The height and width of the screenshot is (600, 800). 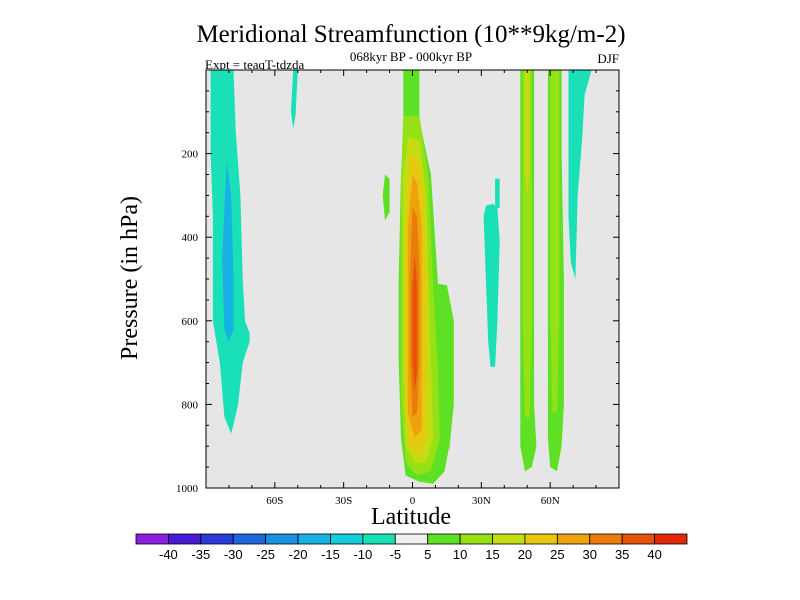 What do you see at coordinates (411, 547) in the screenshot?
I see `colorbar: -40 -35 -30 -25 -20 -15 -10 -5 5 10 15 20 25 30 35 40` at bounding box center [411, 547].